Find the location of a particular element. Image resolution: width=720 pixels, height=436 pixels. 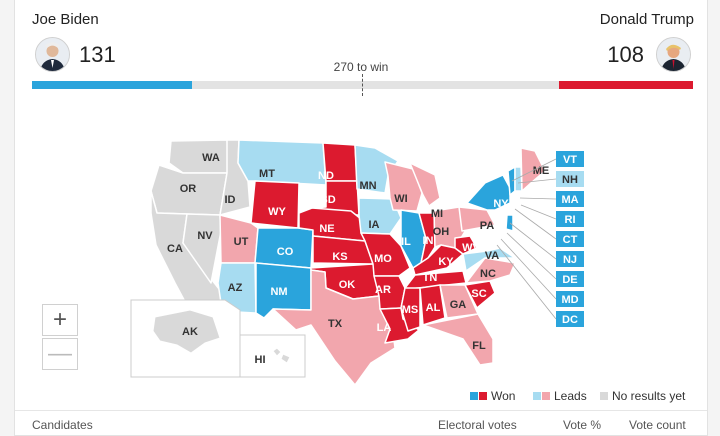

state-vt is located at coordinates (511, 181).